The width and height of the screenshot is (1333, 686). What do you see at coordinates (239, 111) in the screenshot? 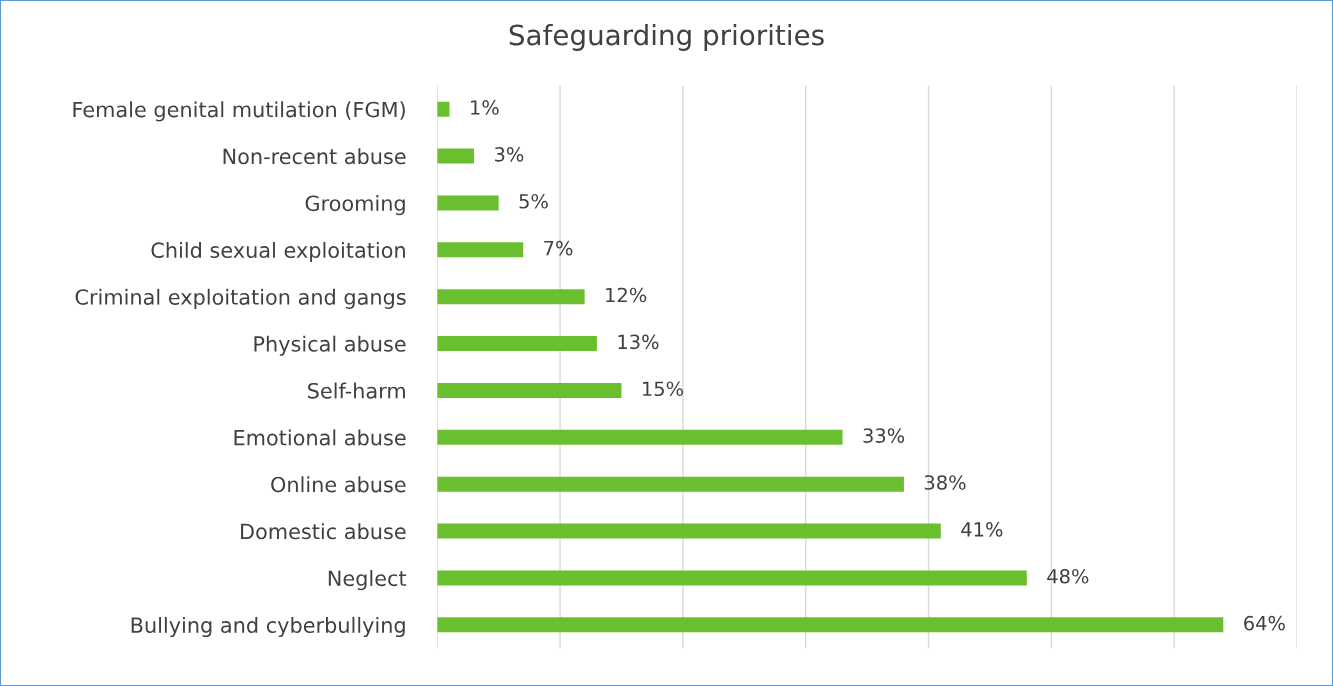
I see `y-tick-label: Female genital mutilation (FGM)` at bounding box center [239, 111].